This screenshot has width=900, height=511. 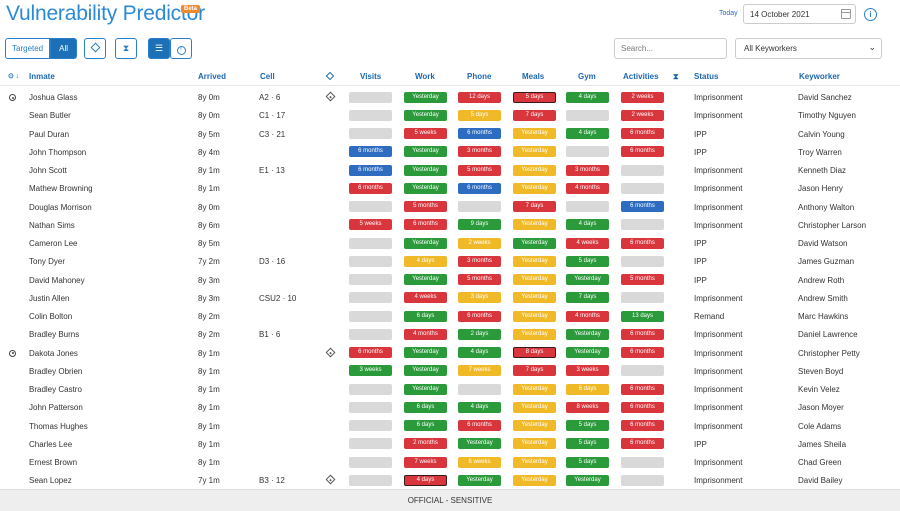 I want to click on activities-chip, so click(x=642, y=170).